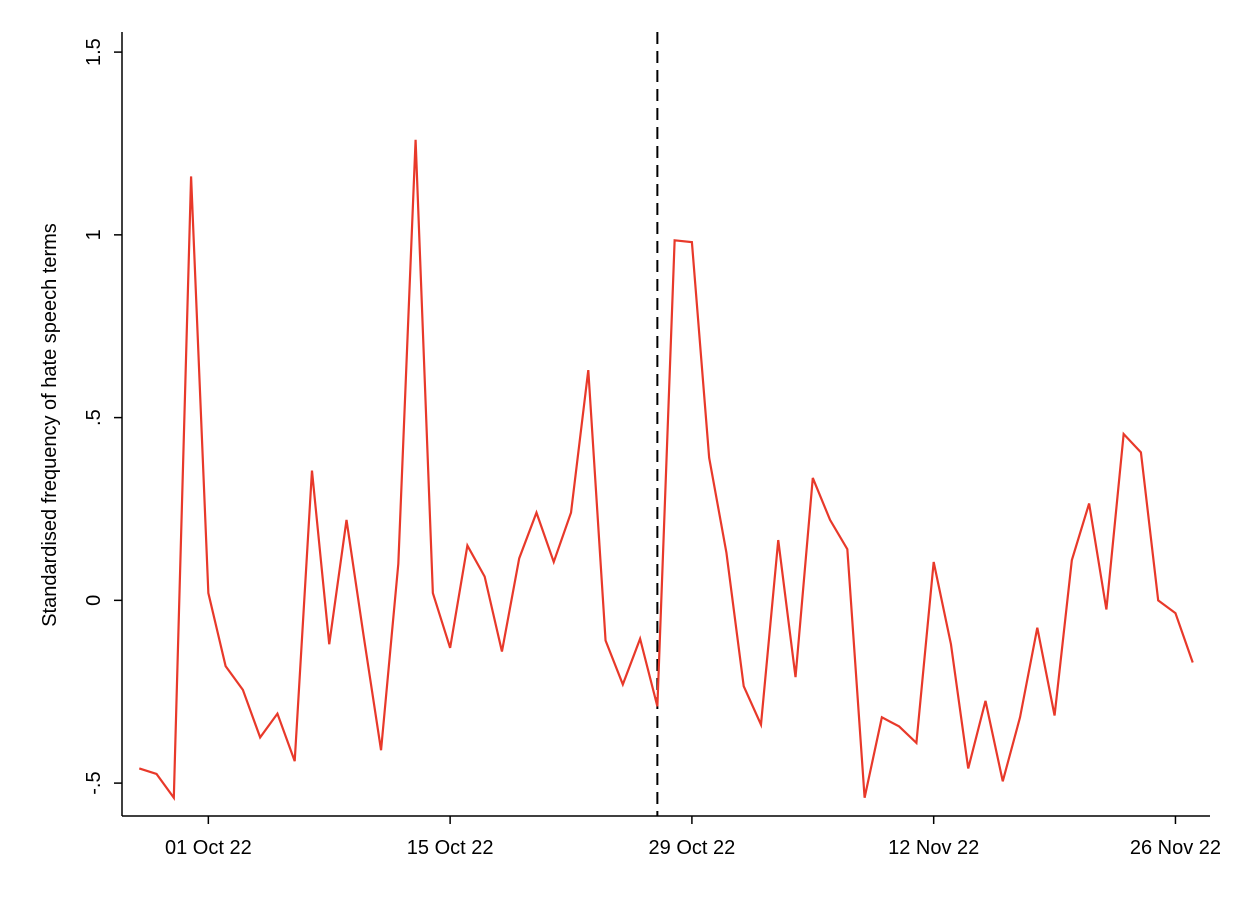  What do you see at coordinates (94, 52) in the screenshot?
I see `y-tick-label: 1.5` at bounding box center [94, 52].